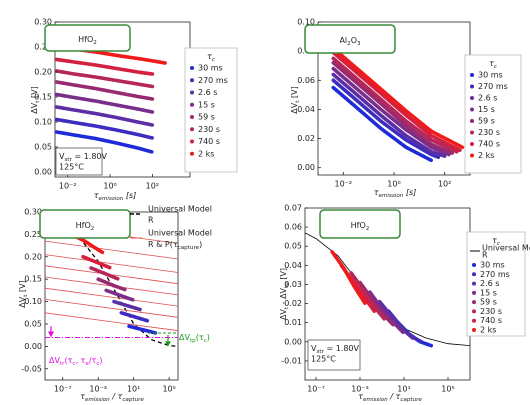 The width and height of the screenshot is (530, 405). Describe the element at coordinates (33, 324) in the screenshot. I see `y-tick-label: 0.05` at that location.